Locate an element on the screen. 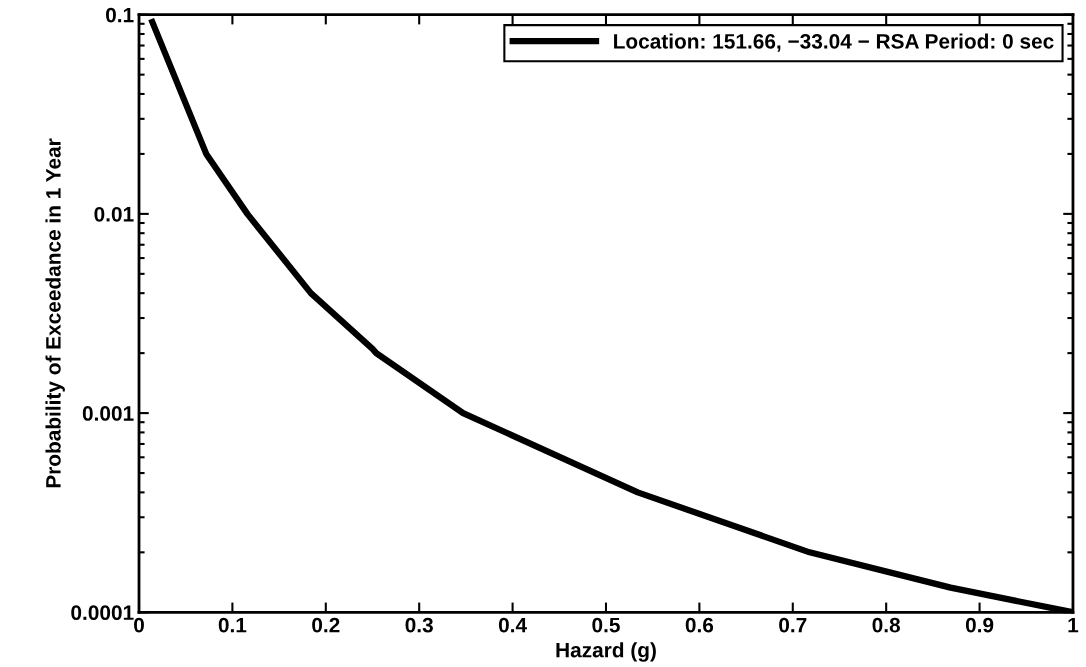  x-tick-label: 0 is located at coordinates (139, 625).